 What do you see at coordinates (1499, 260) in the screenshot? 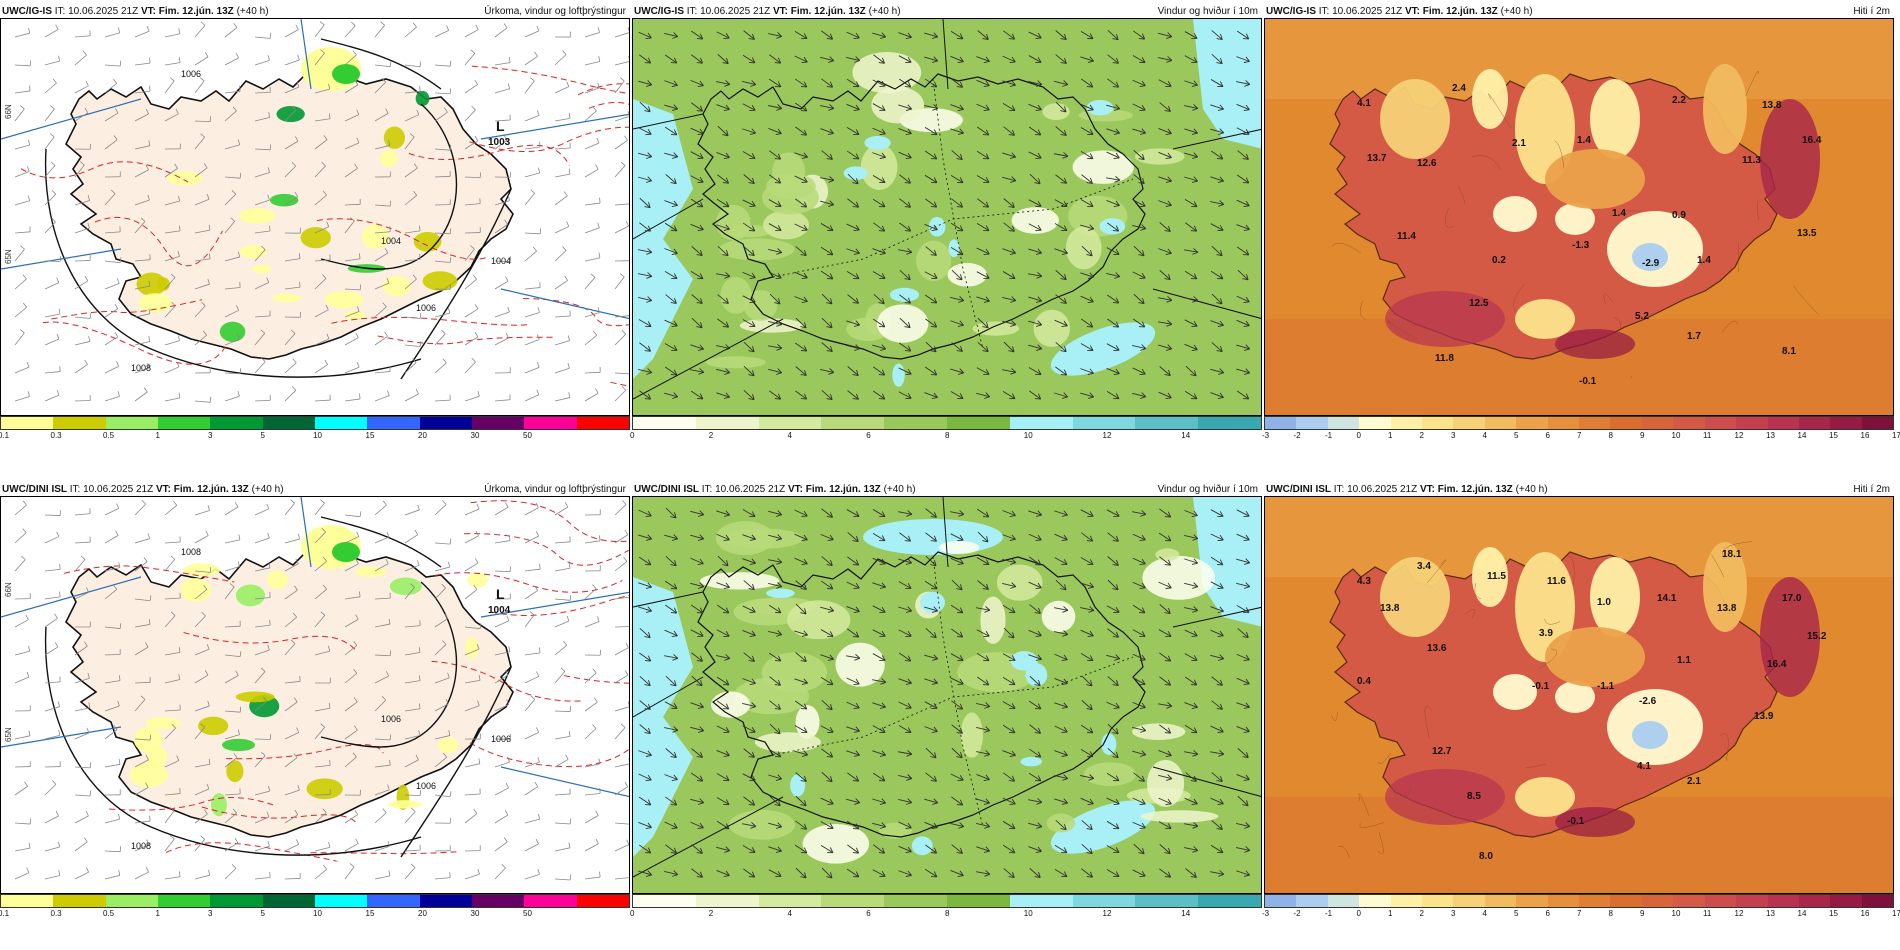
I see `temperature-value: 0.2` at bounding box center [1499, 260].